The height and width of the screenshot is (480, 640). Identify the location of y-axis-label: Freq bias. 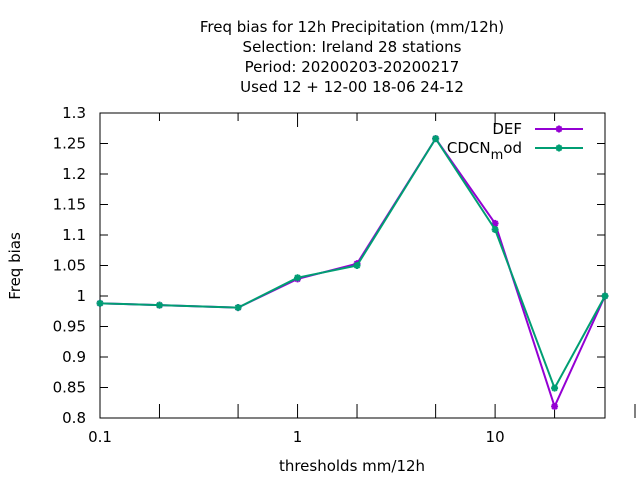
(15, 266).